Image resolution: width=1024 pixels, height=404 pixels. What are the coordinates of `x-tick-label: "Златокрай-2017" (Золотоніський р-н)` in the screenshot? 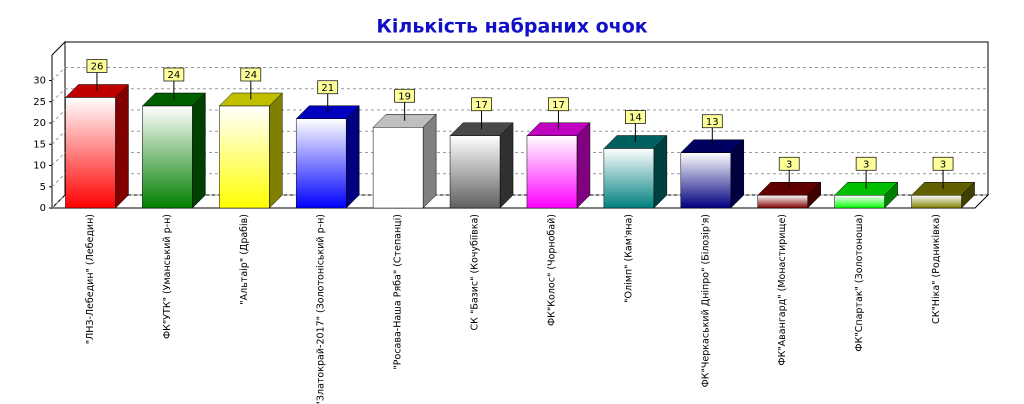 It's located at (321, 309).